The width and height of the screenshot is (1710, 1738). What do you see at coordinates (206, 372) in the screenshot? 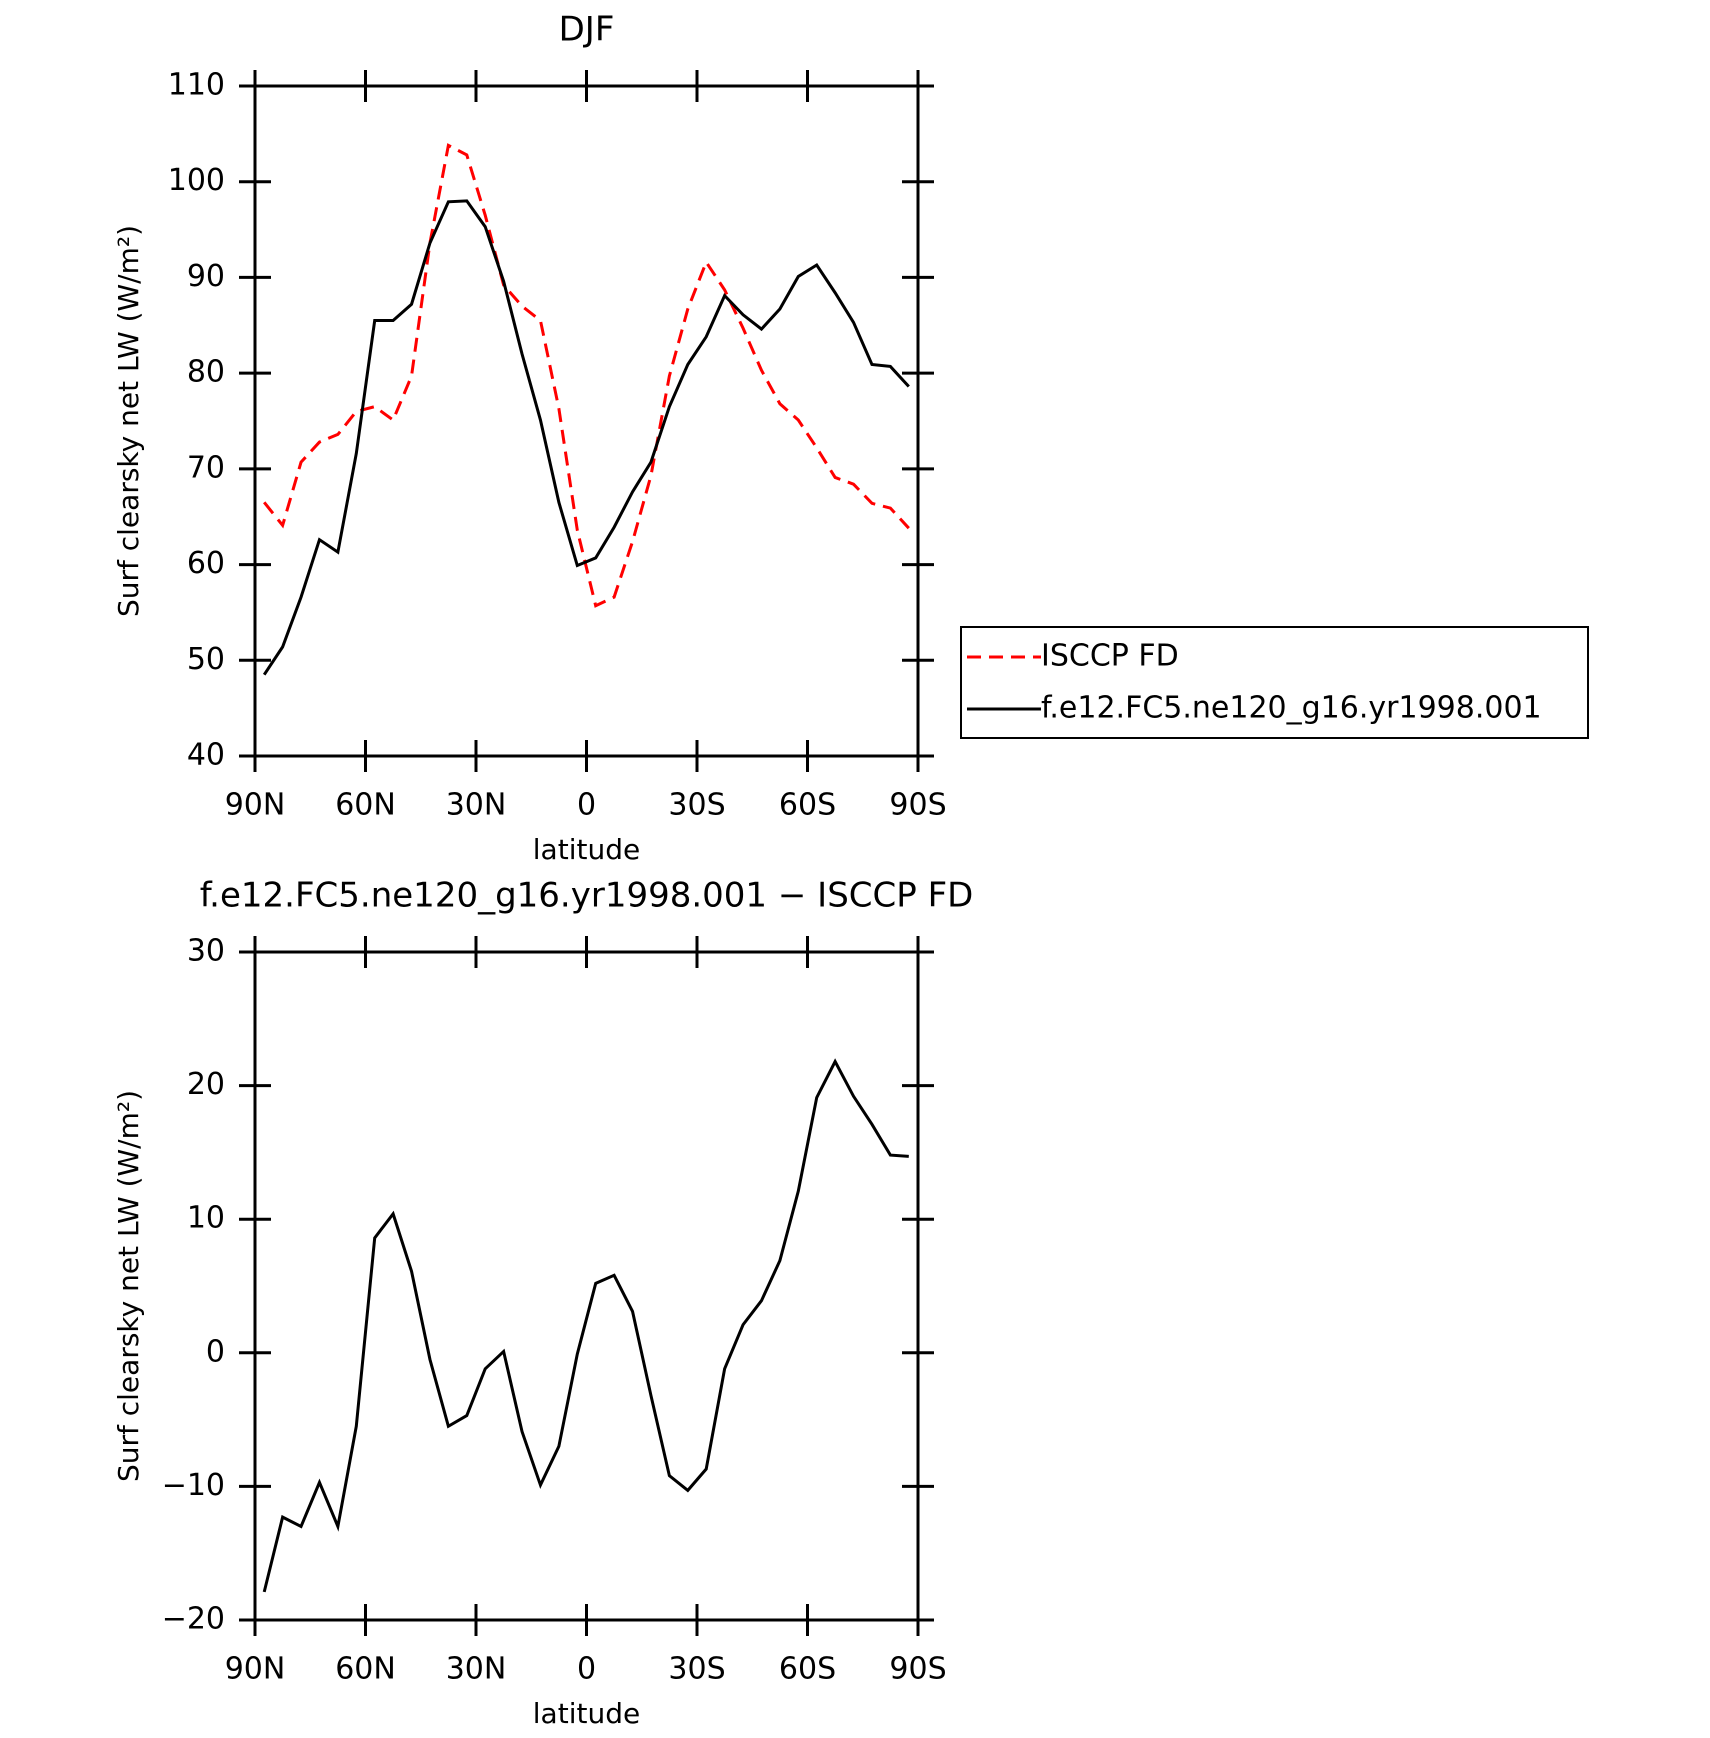
I see `y-tick-label: 80` at bounding box center [206, 372].